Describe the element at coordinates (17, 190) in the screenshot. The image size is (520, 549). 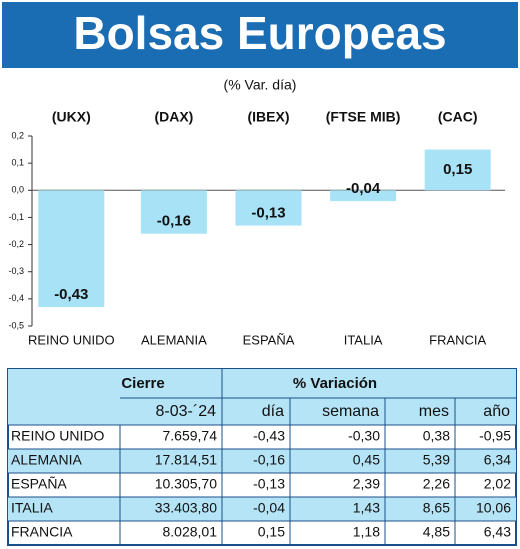
I see `y-tick-label: 0,0` at that location.